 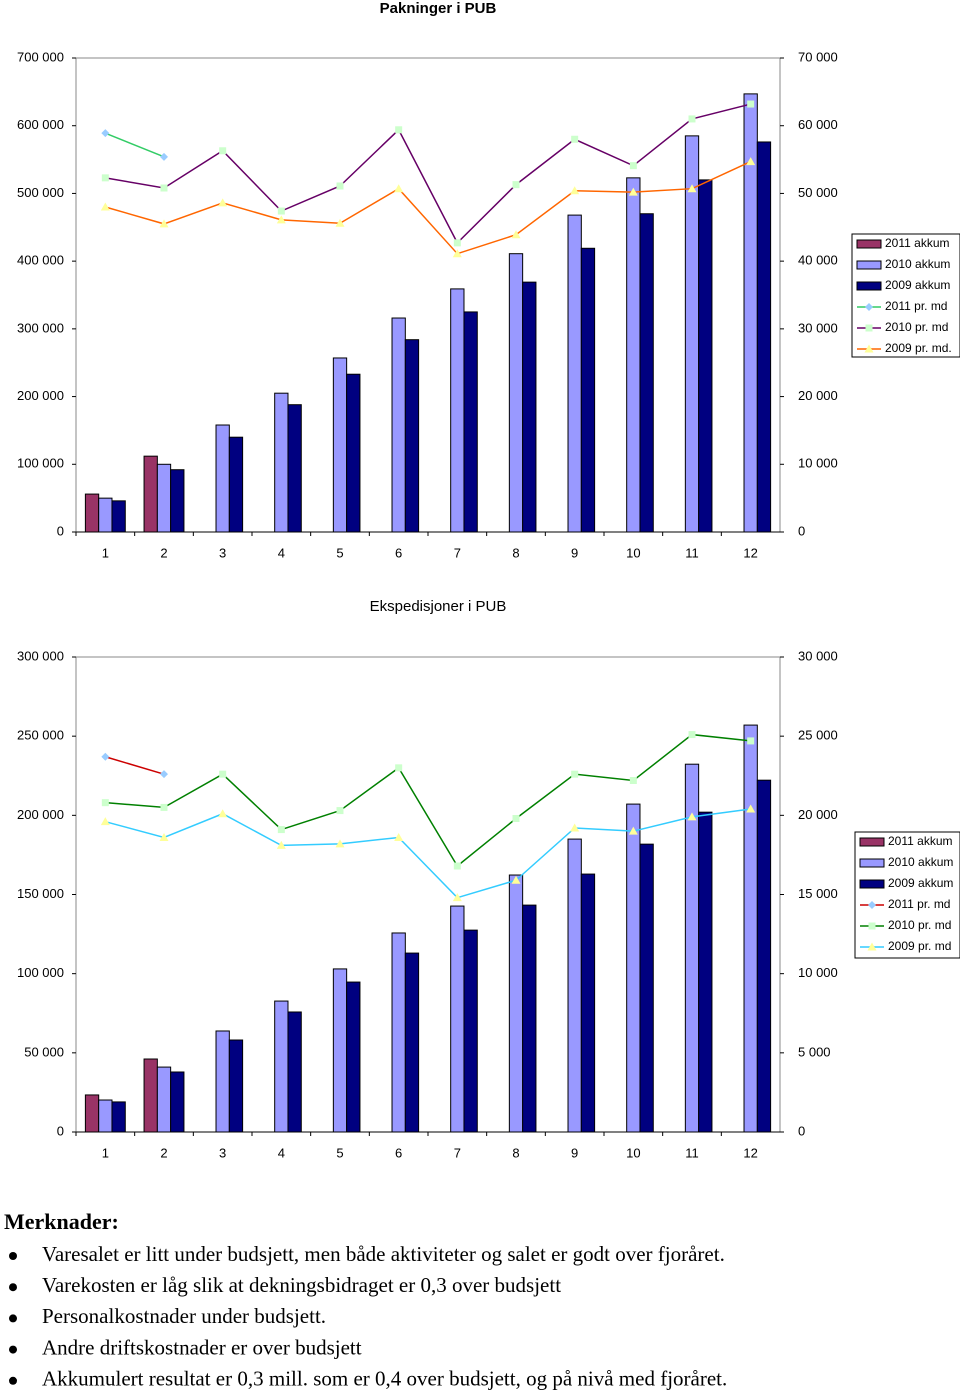 What do you see at coordinates (919, 904) in the screenshot?
I see `legend-label: 2011 pr. md` at bounding box center [919, 904].